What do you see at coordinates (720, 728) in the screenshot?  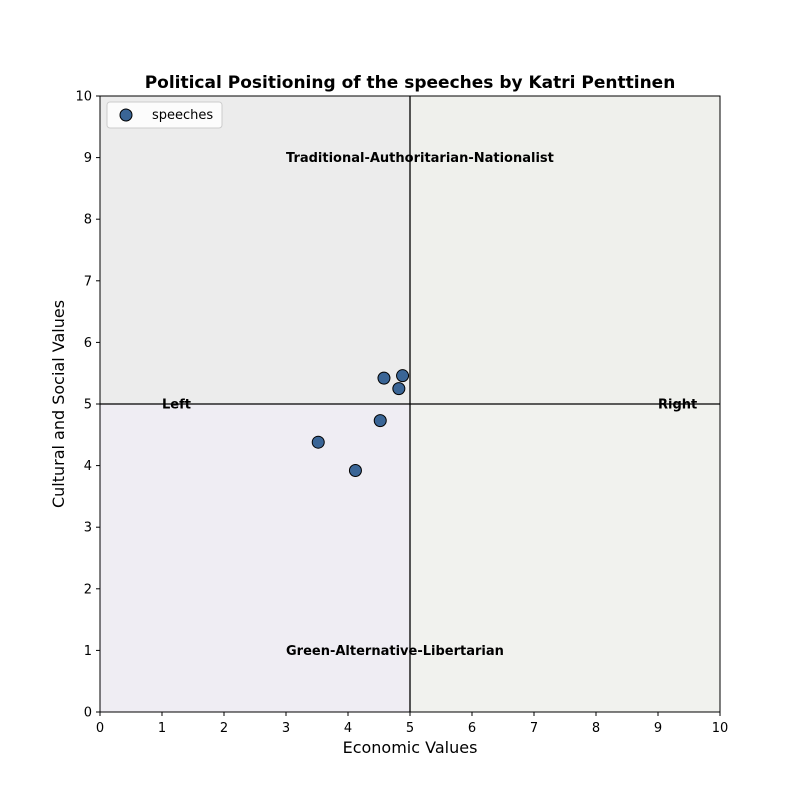 I see `x-tick-label: 10` at bounding box center [720, 728].